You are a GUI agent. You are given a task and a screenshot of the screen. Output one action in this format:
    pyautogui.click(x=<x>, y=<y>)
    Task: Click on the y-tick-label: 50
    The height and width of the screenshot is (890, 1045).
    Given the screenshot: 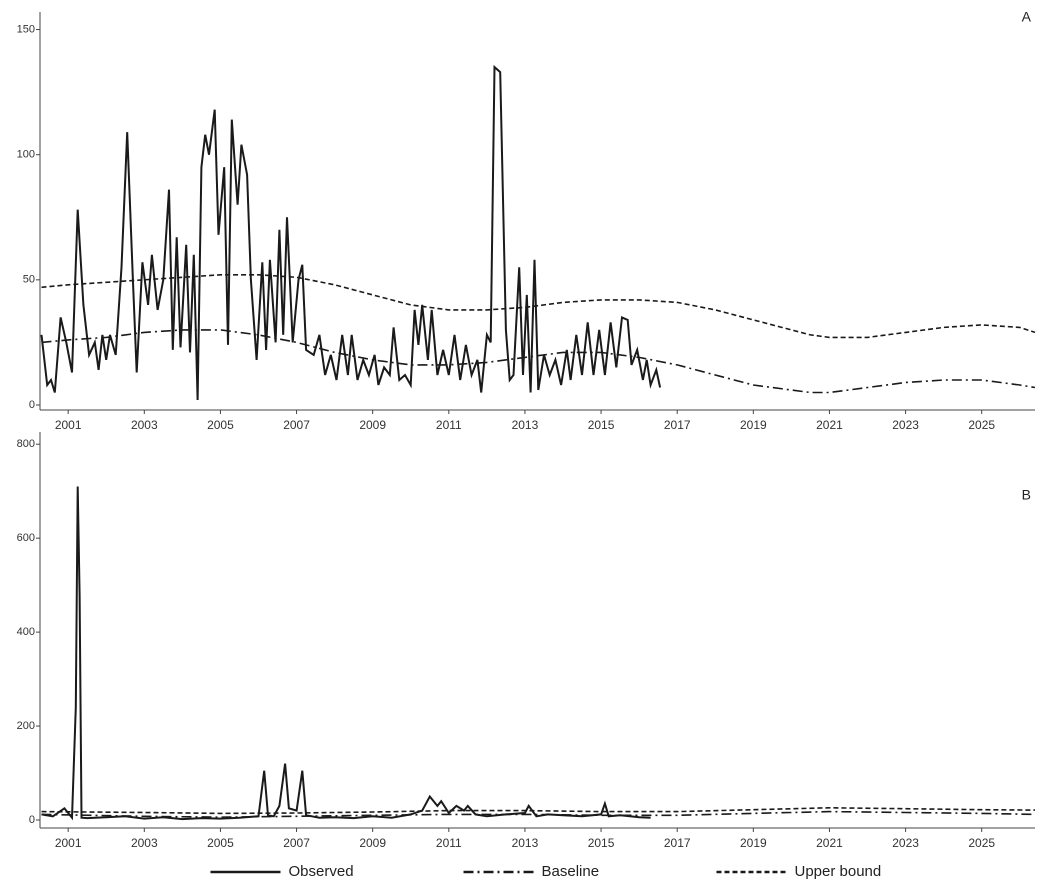 What is the action you would take?
    pyautogui.click(x=29, y=280)
    